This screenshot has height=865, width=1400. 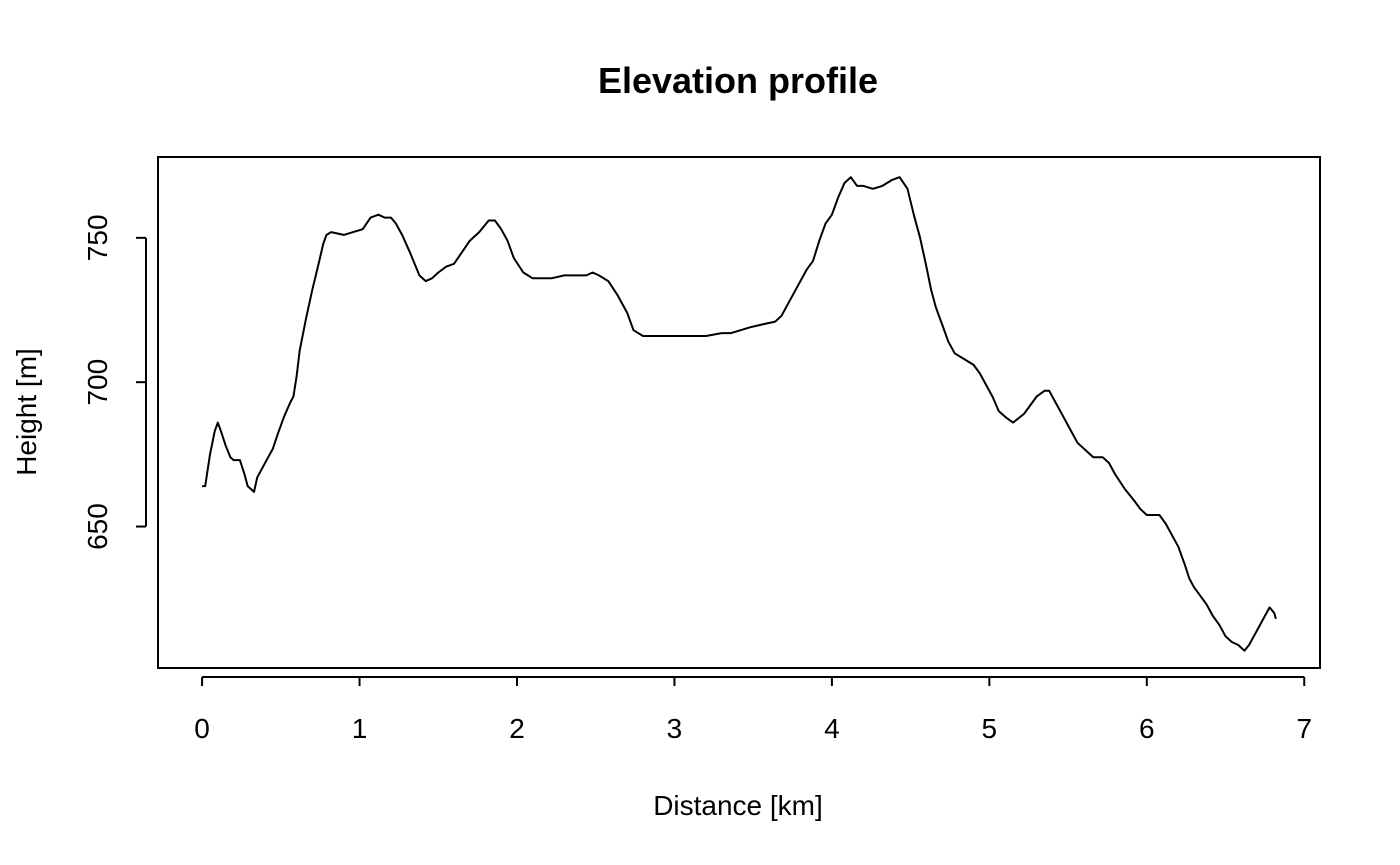 I want to click on x-tick-label: 4, so click(x=832, y=728).